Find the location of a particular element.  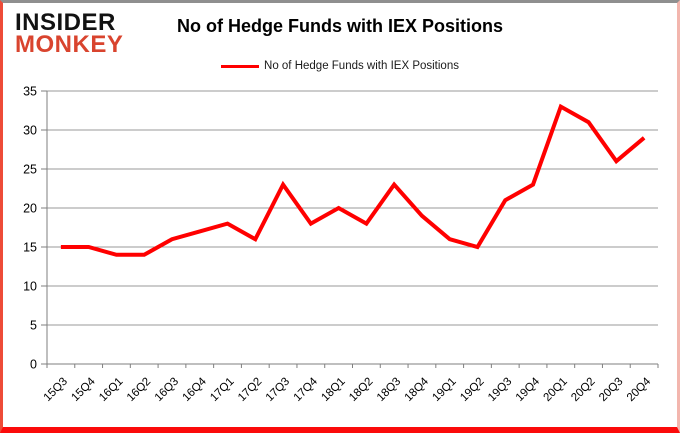

x-tick-label: 19Q2 is located at coordinates (472, 390).